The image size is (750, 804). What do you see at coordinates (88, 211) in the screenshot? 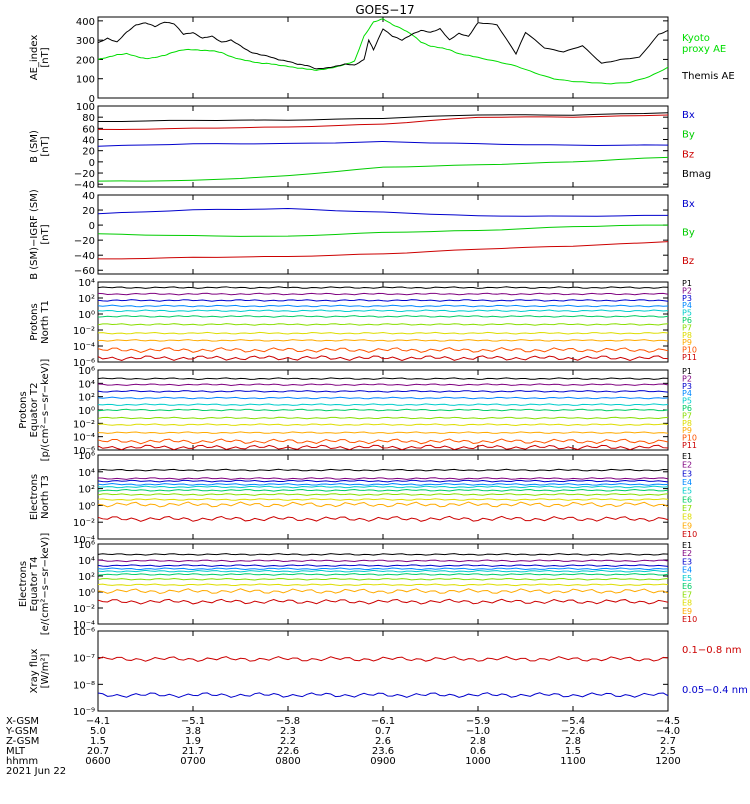
I see `y-tick-label: 20` at bounding box center [88, 211].